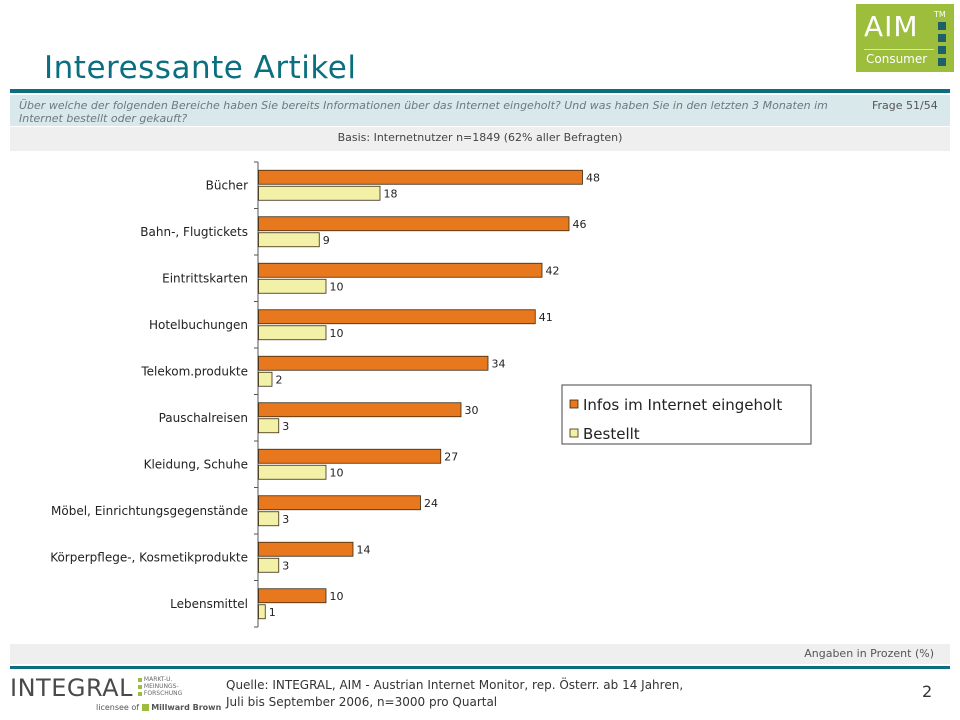 This screenshot has height=720, width=960. What do you see at coordinates (194, 371) in the screenshot?
I see `category-label: Telekom.produkte` at bounding box center [194, 371].